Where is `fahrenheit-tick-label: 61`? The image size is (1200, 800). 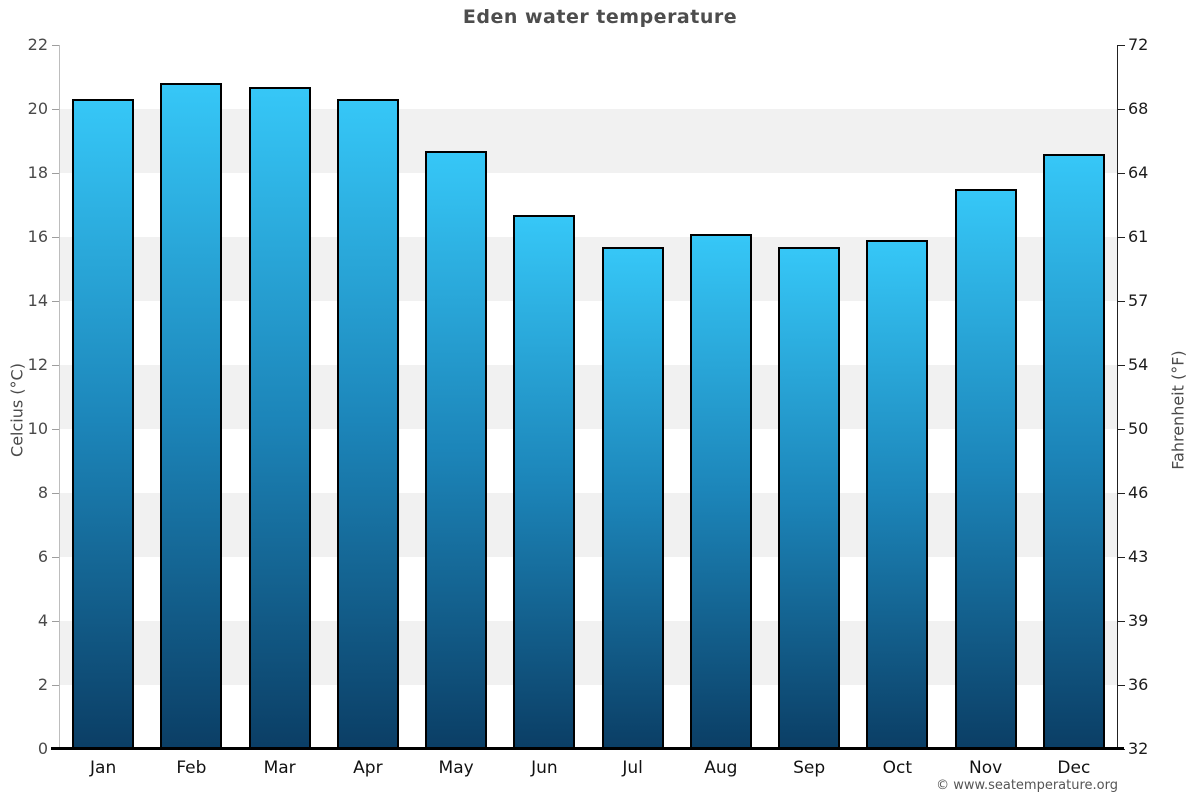
fahrenheit-tick-label: 61 is located at coordinates (1138, 236).